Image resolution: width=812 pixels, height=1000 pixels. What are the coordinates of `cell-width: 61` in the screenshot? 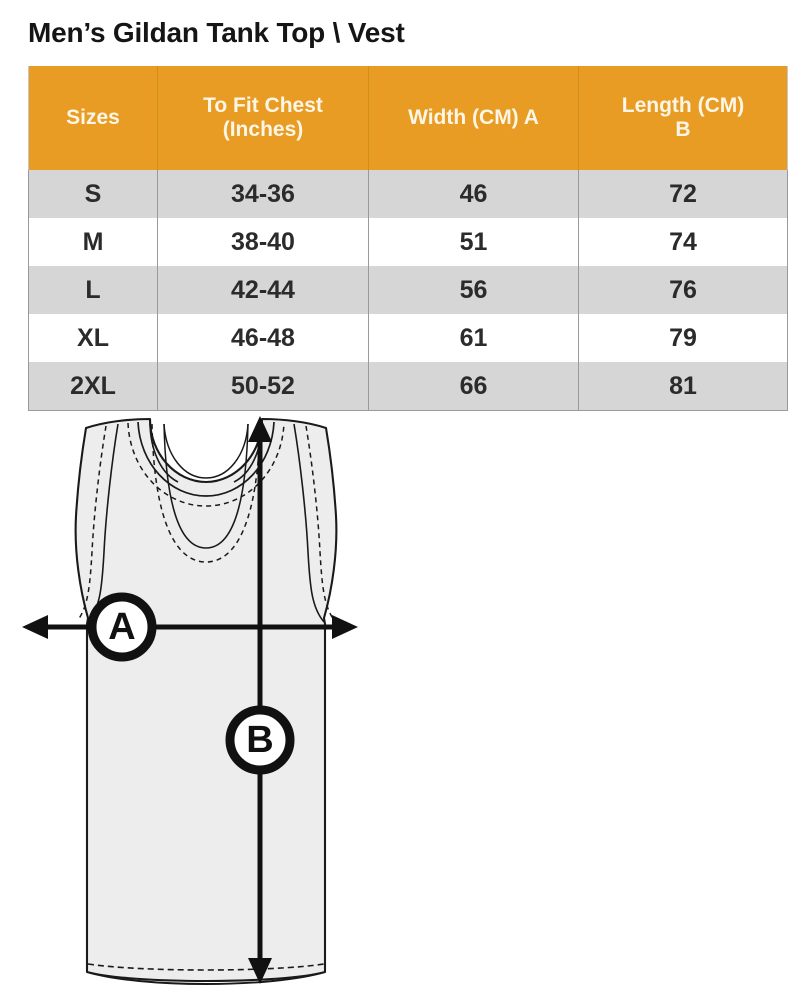 It's located at (473, 338).